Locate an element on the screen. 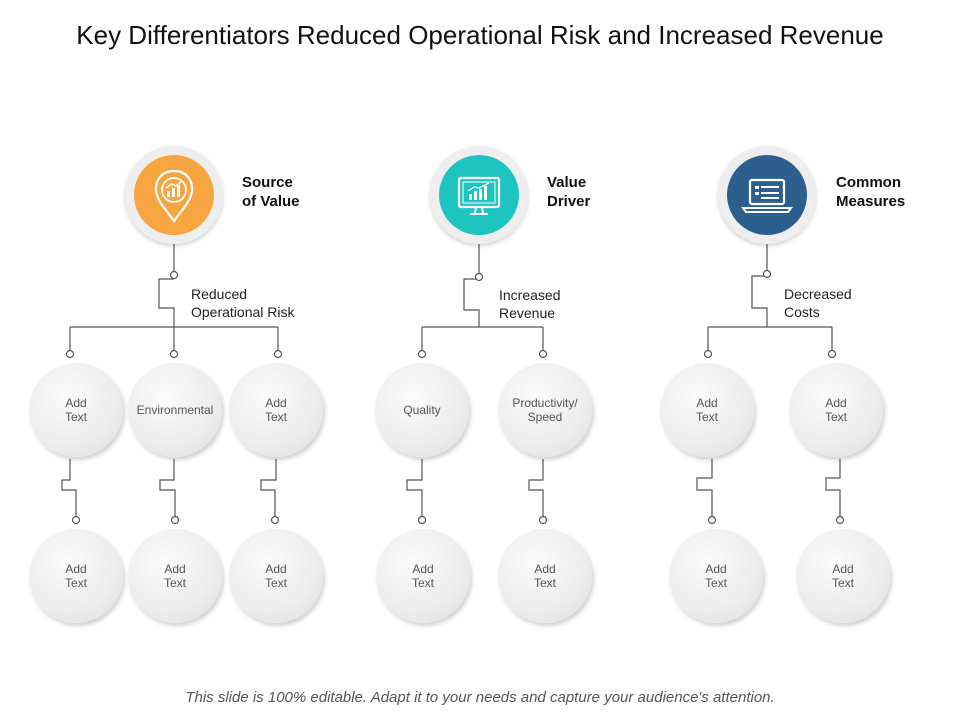 The height and width of the screenshot is (720, 960). laptop-icon is located at coordinates (767, 195).